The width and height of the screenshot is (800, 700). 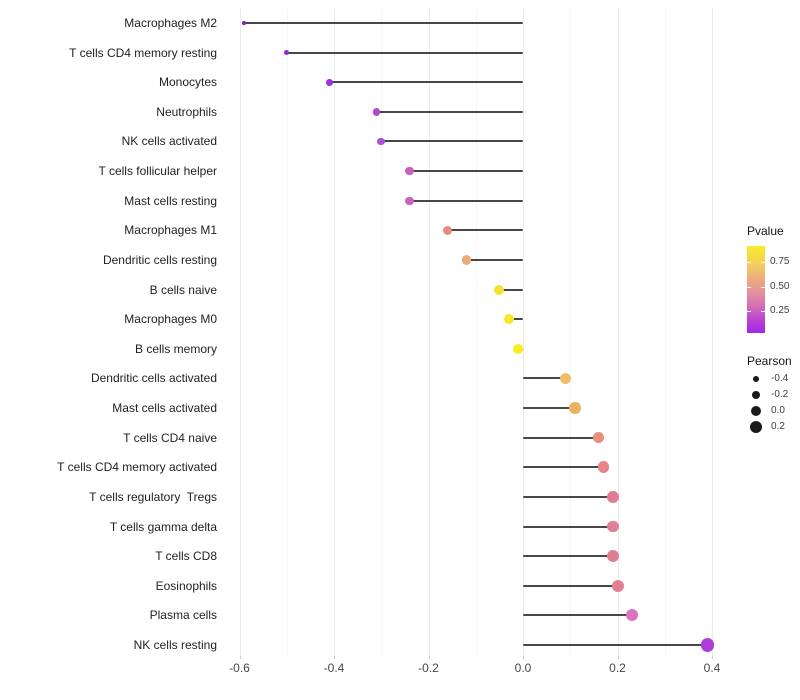 I want to click on category-label: T cells gamma delta, so click(x=163, y=526).